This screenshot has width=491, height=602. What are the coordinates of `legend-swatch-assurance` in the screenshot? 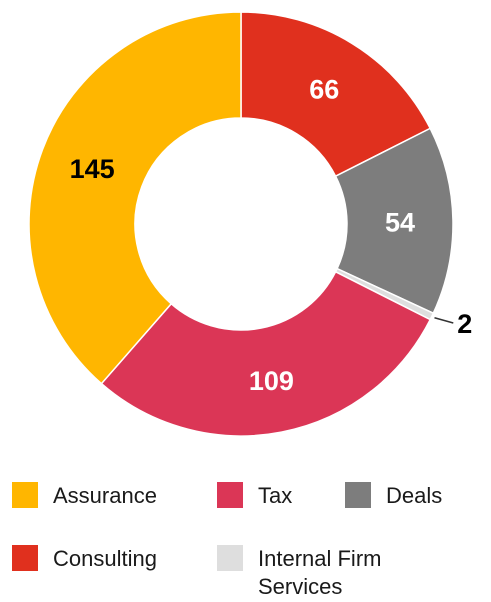 It's located at (25, 495).